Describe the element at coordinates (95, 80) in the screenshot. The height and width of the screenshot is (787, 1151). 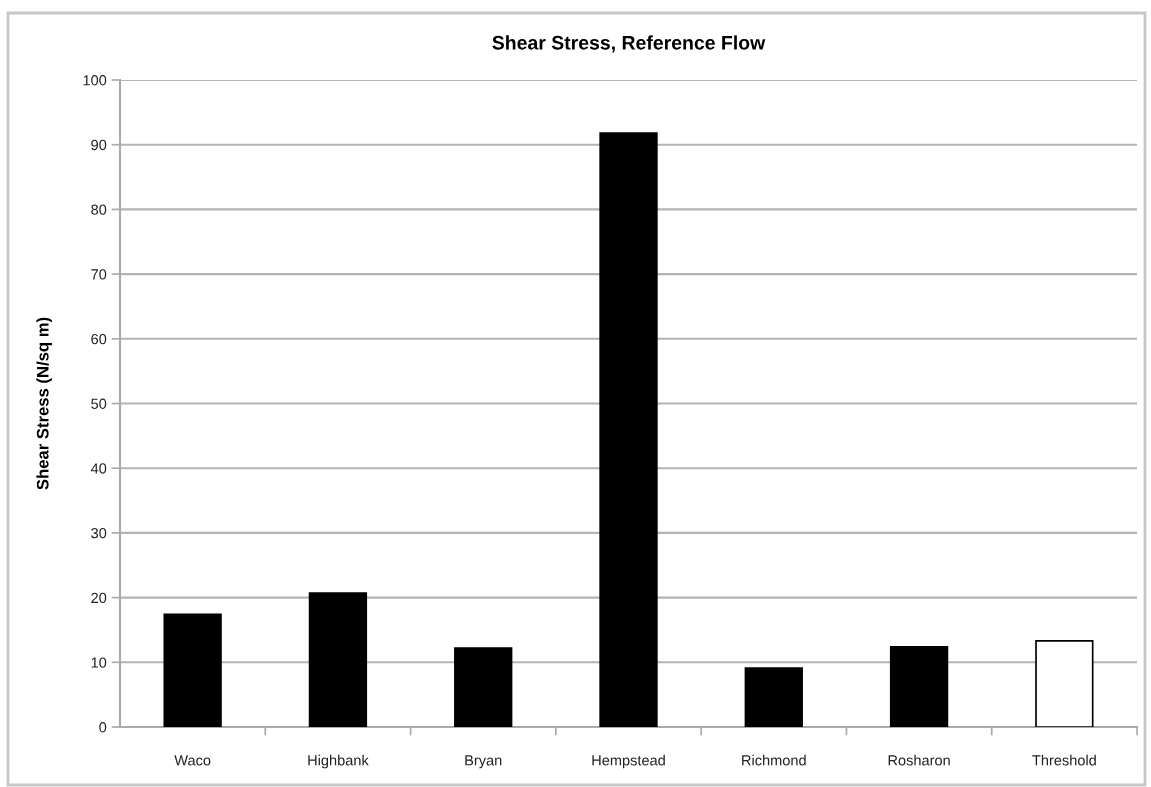
I see `y-tick-label: 100` at that location.